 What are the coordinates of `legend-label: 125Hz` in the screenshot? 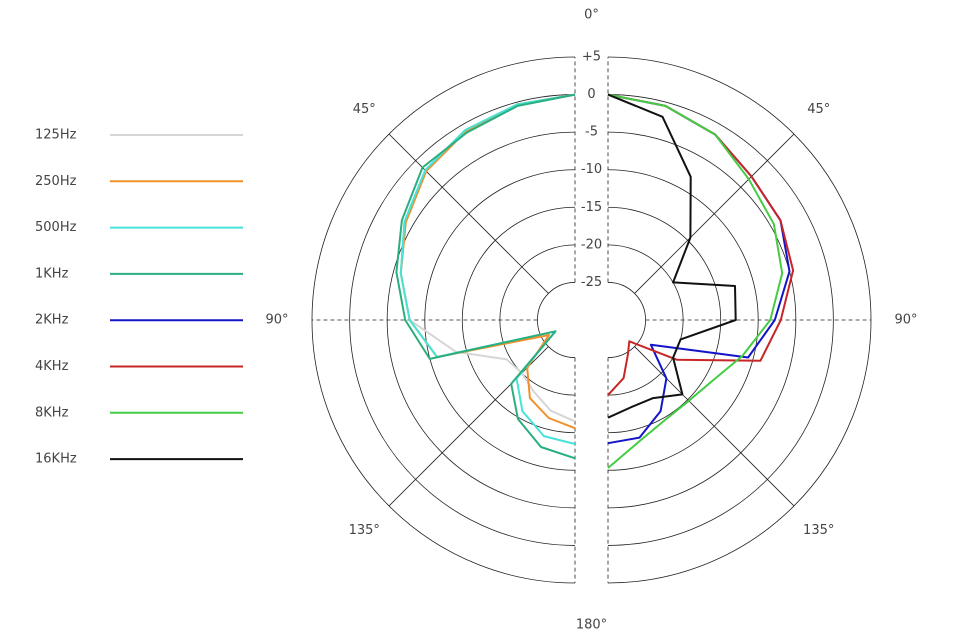 It's located at (56, 135).